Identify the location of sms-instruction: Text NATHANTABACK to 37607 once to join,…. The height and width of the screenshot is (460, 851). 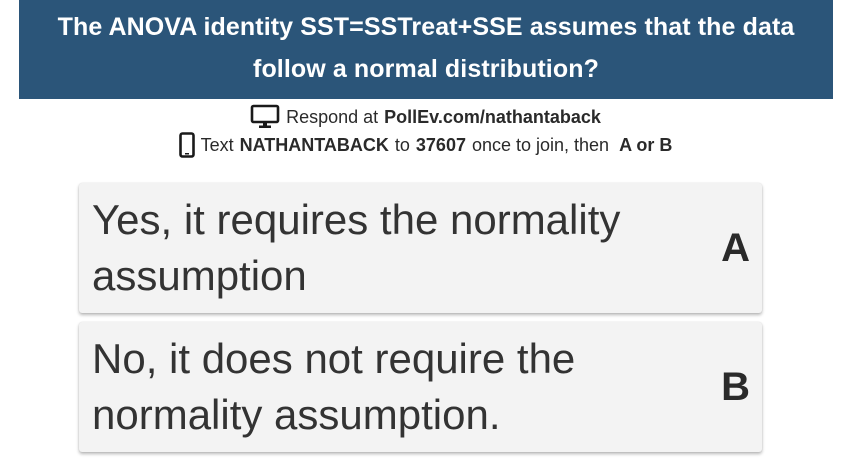
(425, 145).